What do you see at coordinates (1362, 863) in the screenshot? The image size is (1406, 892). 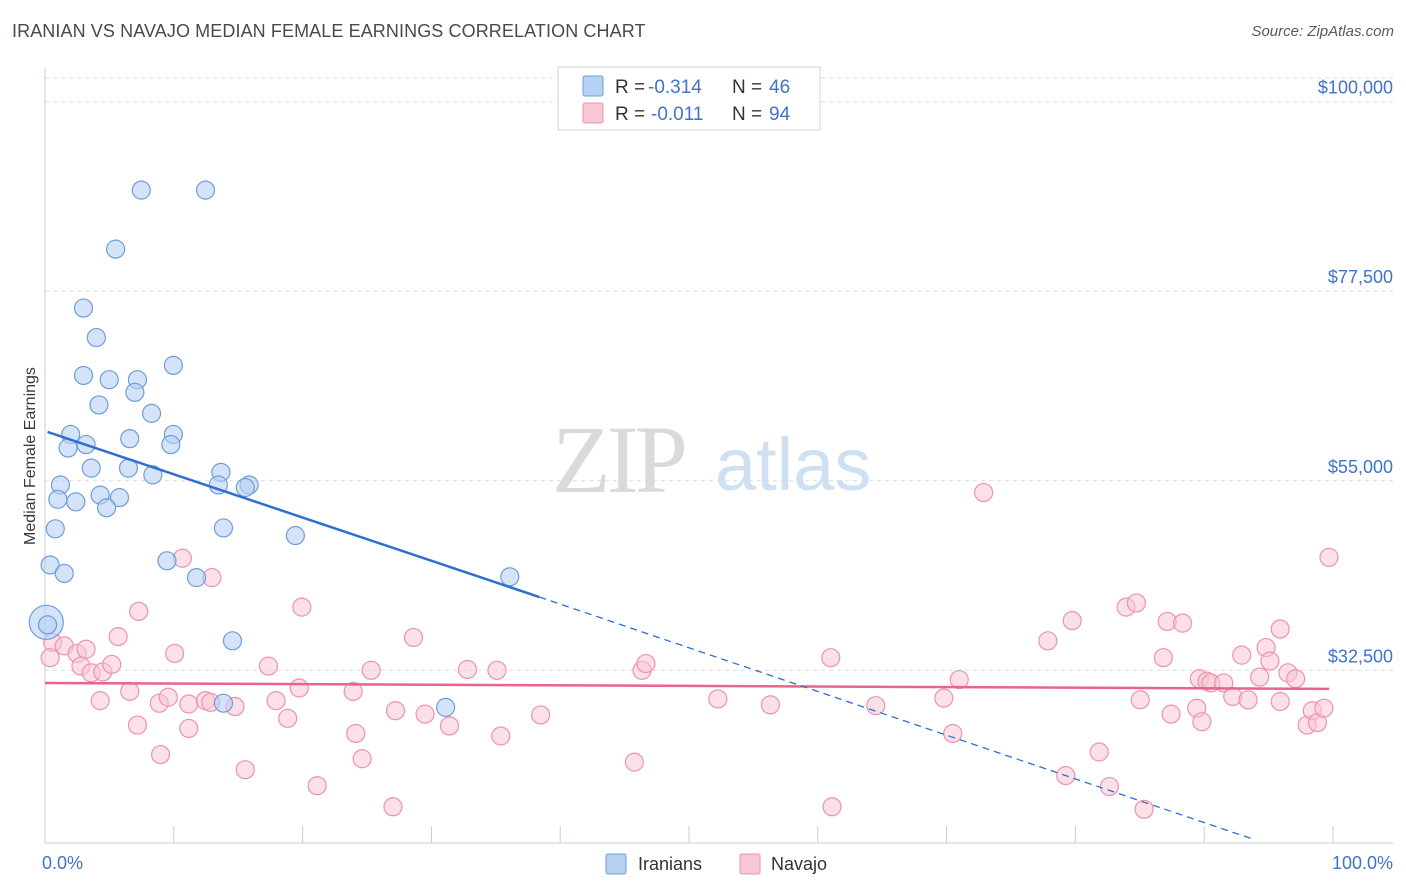 I see `x-tick-label-max: 100.0%` at bounding box center [1362, 863].